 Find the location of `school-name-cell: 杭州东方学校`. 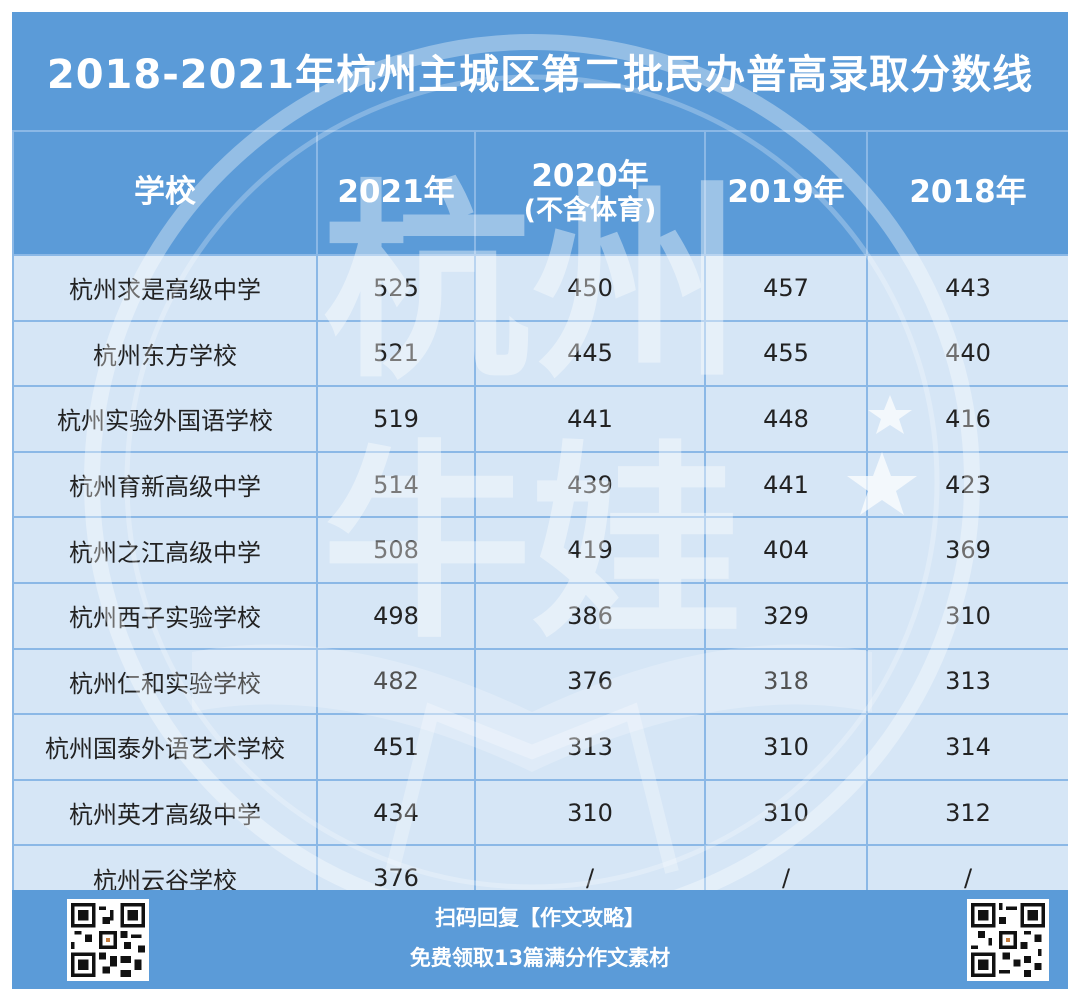

school-name-cell: 杭州东方学校 is located at coordinates (165, 353).